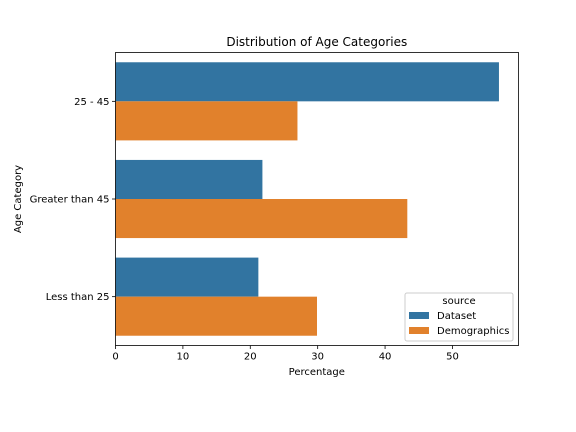 Image resolution: width=576 pixels, height=432 pixels. Describe the element at coordinates (91, 102) in the screenshot. I see `y-tick-label: 25 - 45` at that location.